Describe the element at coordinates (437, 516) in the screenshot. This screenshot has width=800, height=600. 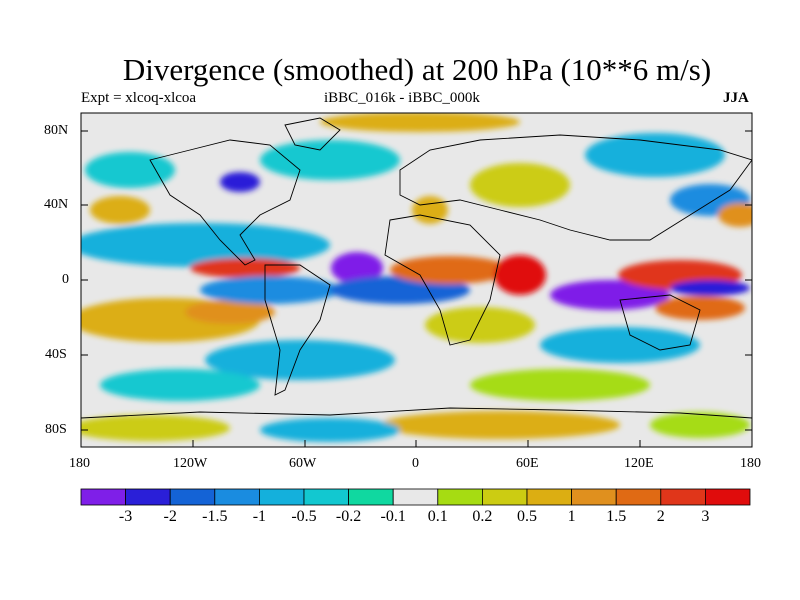
I see `colorbar-label: 0.1` at that location.